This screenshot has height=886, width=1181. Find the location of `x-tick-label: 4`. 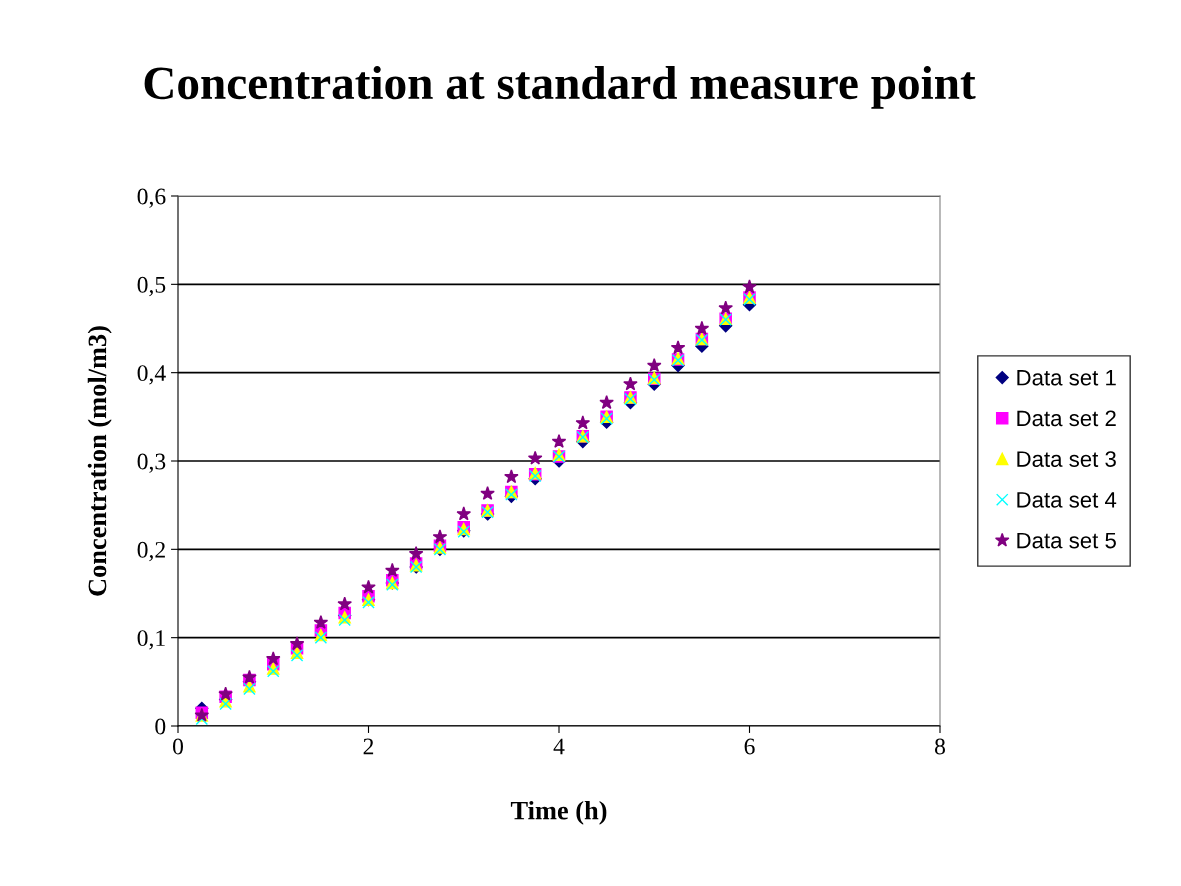

x-tick-label: 4 is located at coordinates (559, 746).